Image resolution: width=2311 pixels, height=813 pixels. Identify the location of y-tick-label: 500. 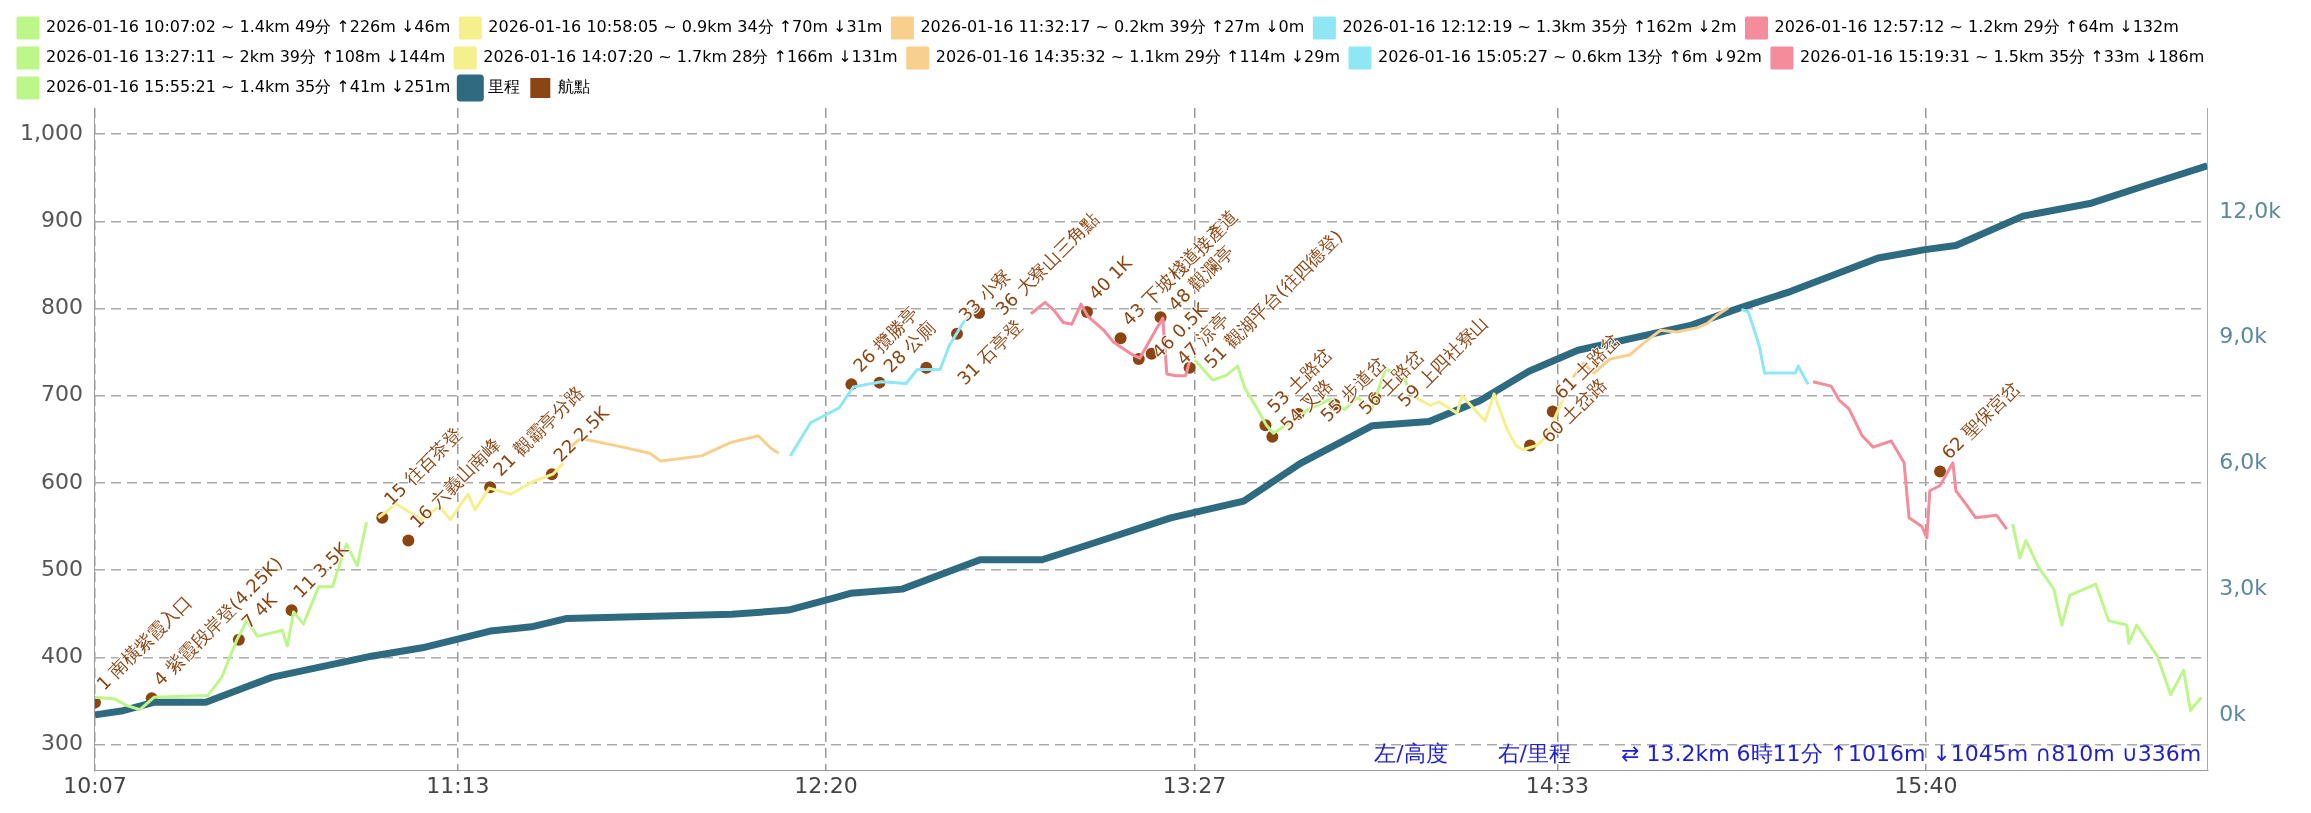
(61, 568).